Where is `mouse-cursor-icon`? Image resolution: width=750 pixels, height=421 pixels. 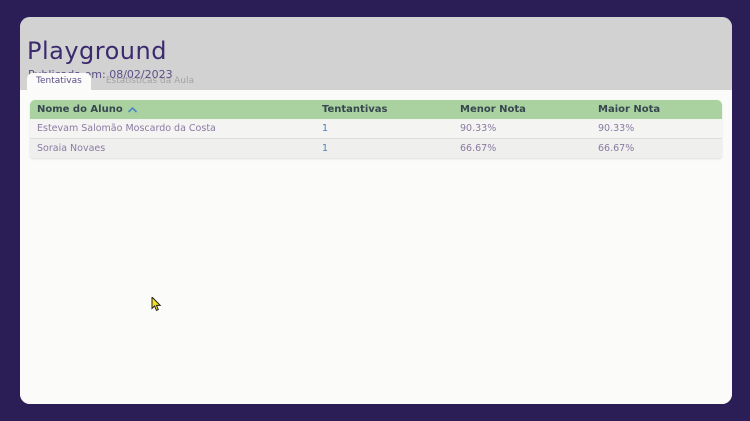
mouse-cursor-icon is located at coordinates (157, 305).